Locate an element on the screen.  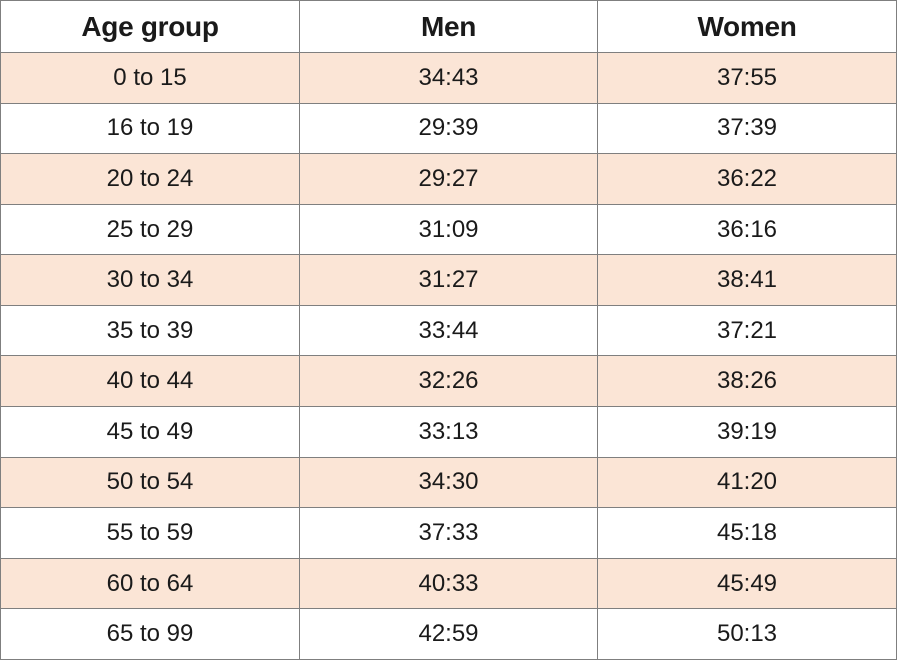
cell-men: 42:59 is located at coordinates (448, 634).